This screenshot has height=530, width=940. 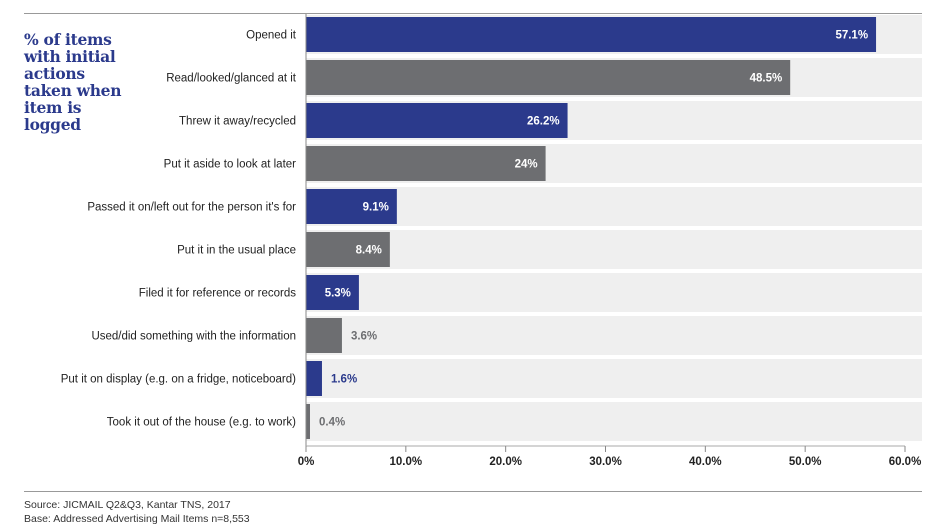 I want to click on x-tick-label: 30.0%, so click(x=605, y=462).